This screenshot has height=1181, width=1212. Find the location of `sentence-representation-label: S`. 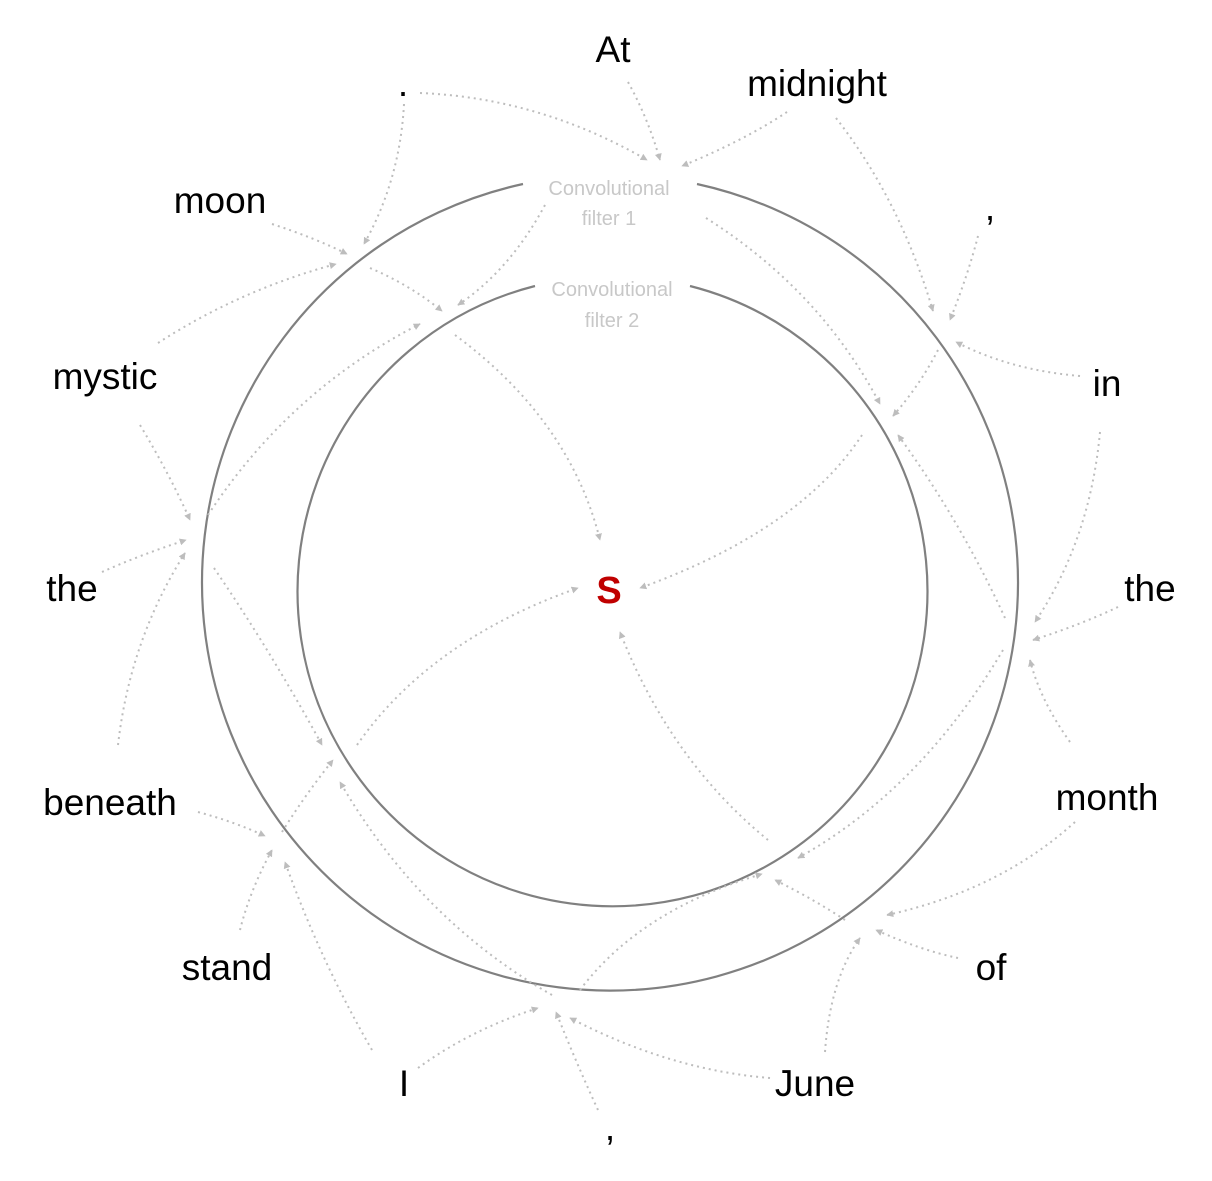

sentence-representation-label: S is located at coordinates (608, 591).